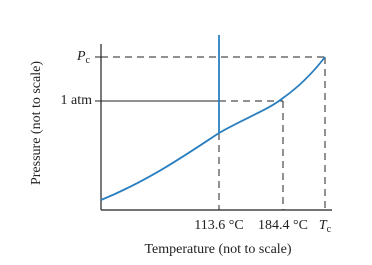 Image resolution: width=372 pixels, height=265 pixels. What do you see at coordinates (283, 225) in the screenshot?
I see `x-marker-label: 184.4 °C` at bounding box center [283, 225].